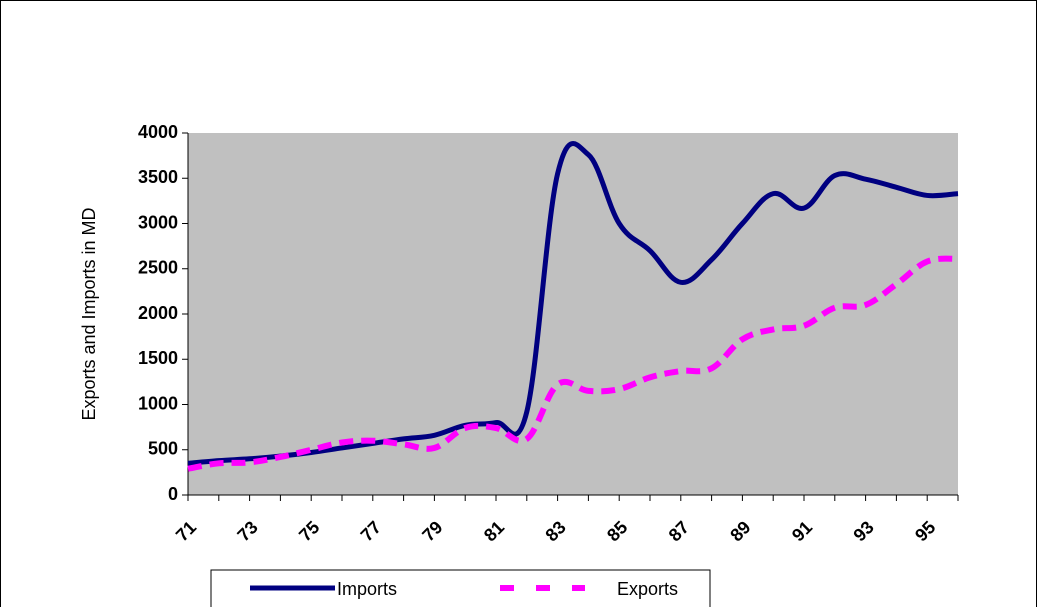 The image size is (1037, 607). Describe the element at coordinates (158, 132) in the screenshot. I see `y-tick-label: 4000` at that location.